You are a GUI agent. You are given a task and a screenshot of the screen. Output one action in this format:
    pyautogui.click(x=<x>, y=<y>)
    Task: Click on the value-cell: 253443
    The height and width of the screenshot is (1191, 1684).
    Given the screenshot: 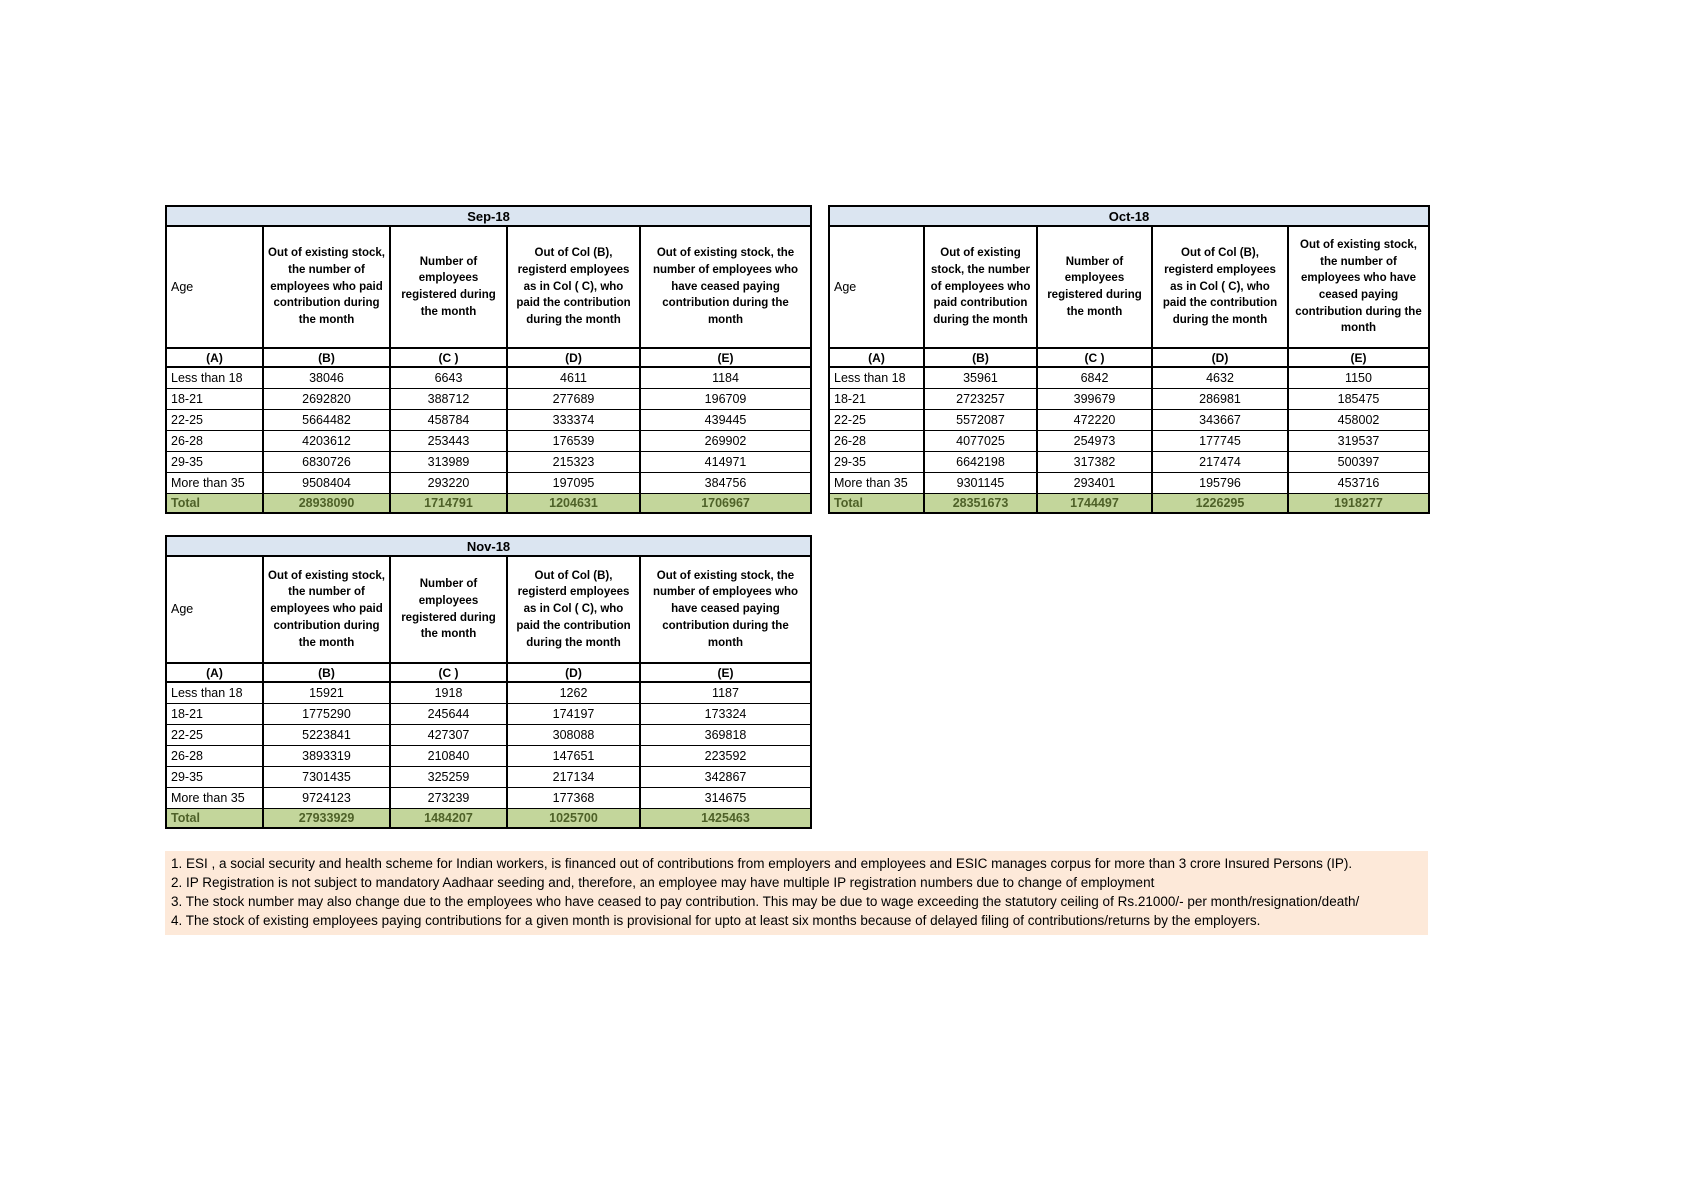 What is the action you would take?
    pyautogui.click(x=448, y=441)
    